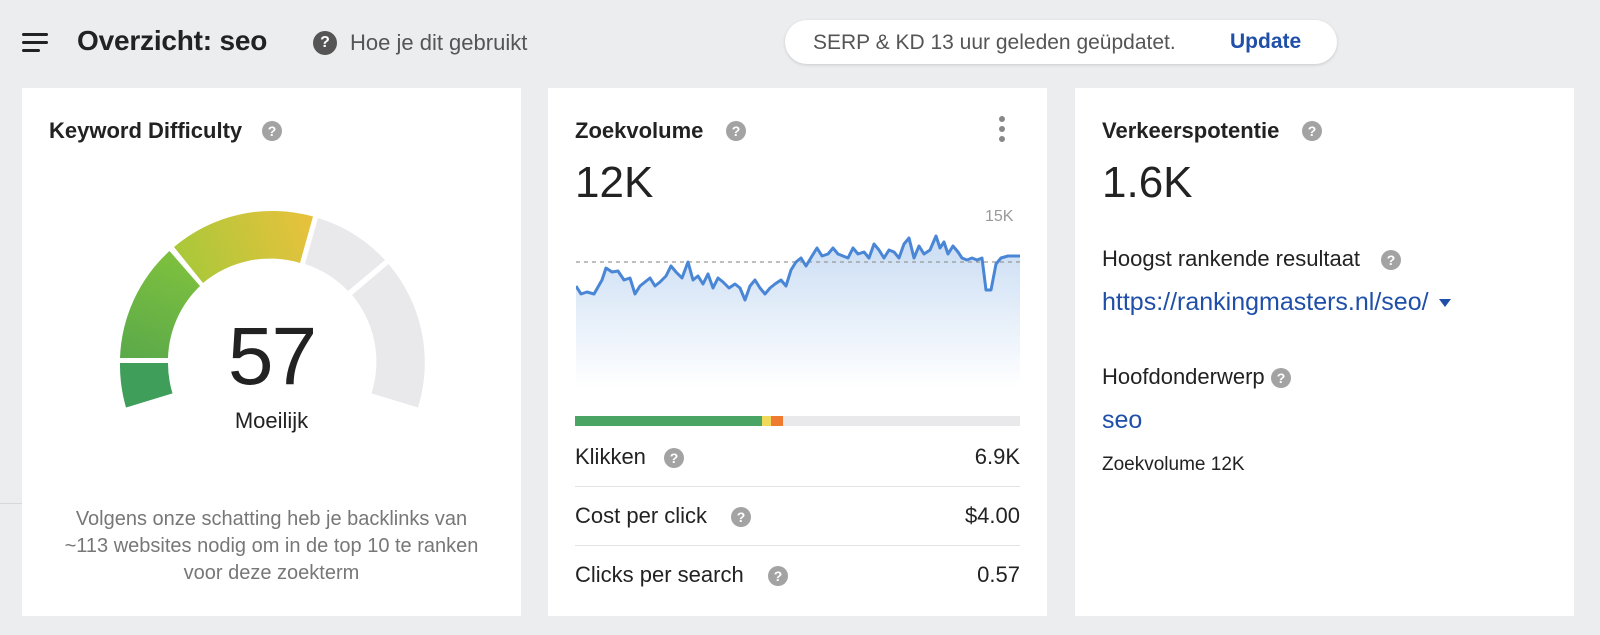  Describe the element at coordinates (797, 421) in the screenshot. I see `clicks-distribution-bar` at that location.